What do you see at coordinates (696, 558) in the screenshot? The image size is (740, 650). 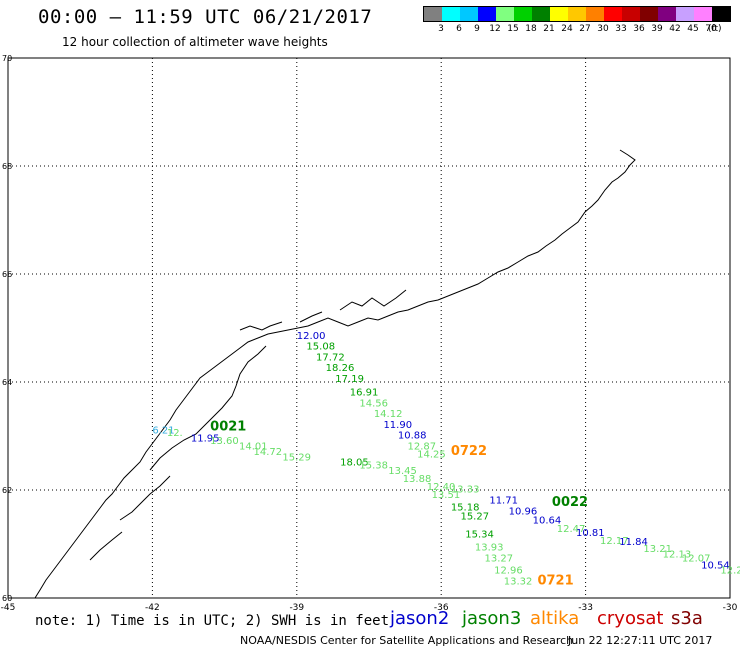 I see `wave-height-label: 12.07` at bounding box center [696, 558].